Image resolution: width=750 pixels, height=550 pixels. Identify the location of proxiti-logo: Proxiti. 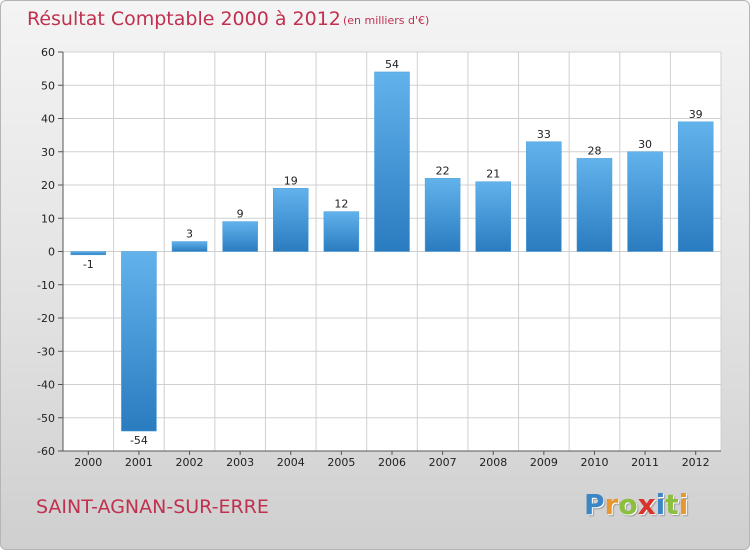
(636, 504).